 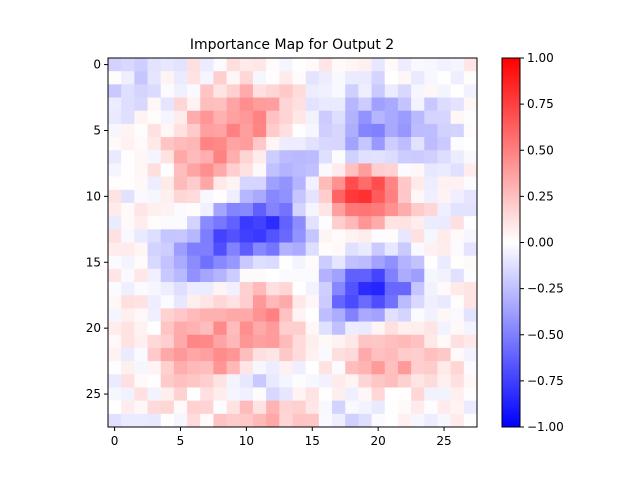 I want to click on y-tick-label: 10, so click(x=93, y=196).